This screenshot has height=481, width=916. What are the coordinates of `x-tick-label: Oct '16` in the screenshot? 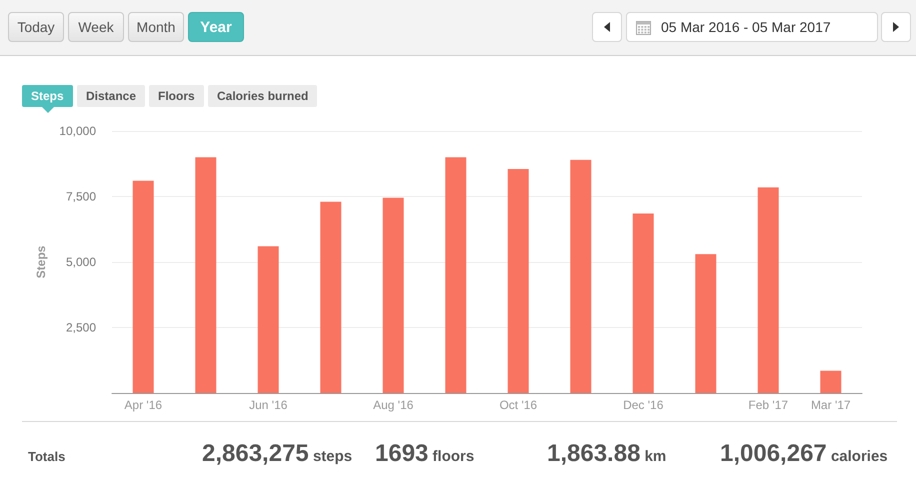 It's located at (518, 405).